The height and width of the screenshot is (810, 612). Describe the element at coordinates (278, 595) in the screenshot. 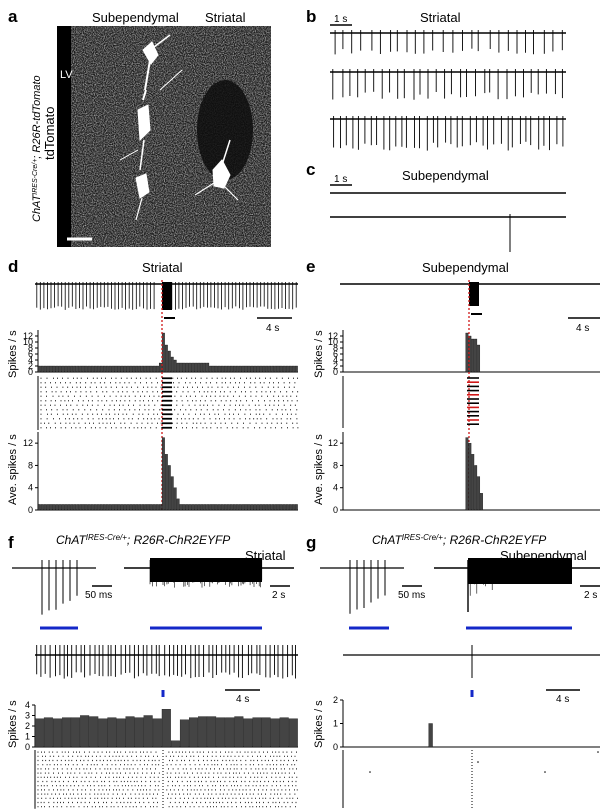

I see `scale-label-s-f: 2 s` at that location.